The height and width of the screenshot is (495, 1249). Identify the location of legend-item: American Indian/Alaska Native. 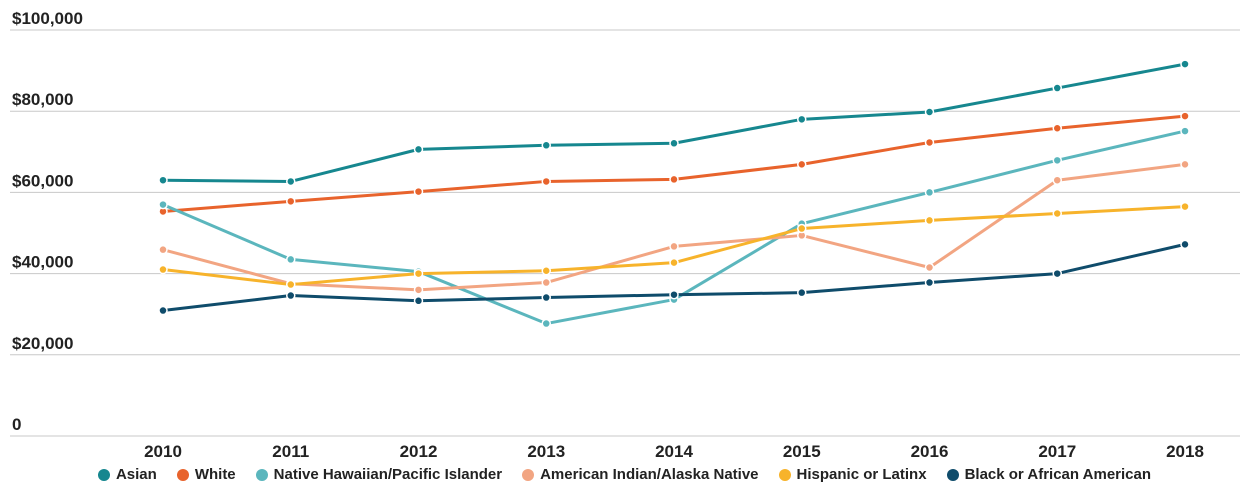
(640, 474).